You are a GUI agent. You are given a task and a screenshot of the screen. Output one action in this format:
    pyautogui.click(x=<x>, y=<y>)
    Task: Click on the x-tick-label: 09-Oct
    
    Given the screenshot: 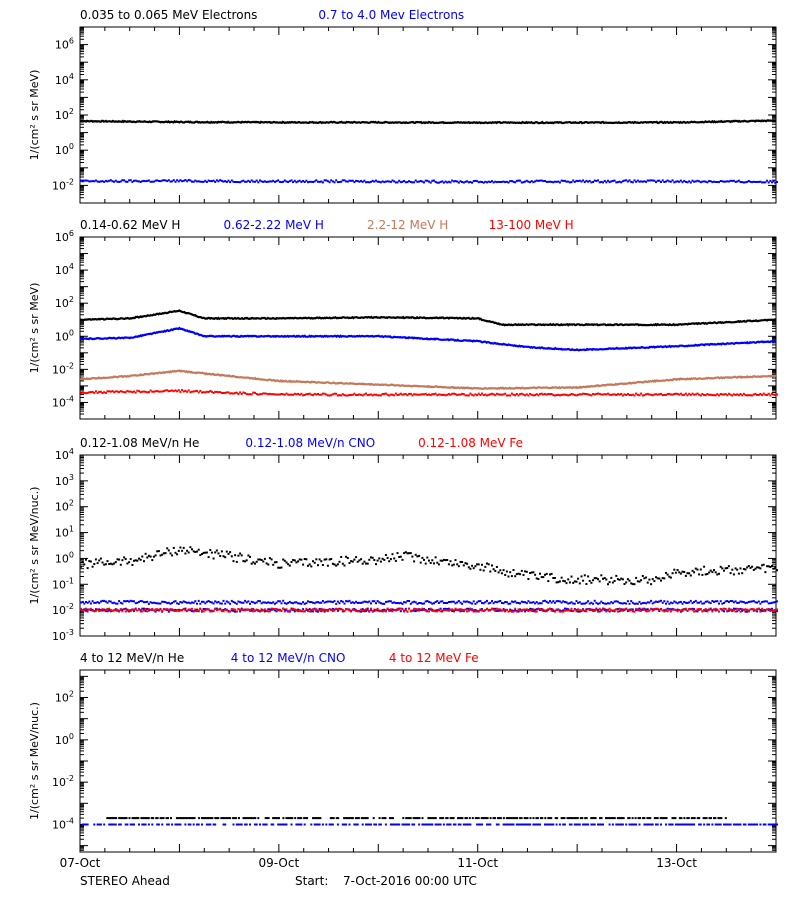 What is the action you would take?
    pyautogui.click(x=279, y=863)
    